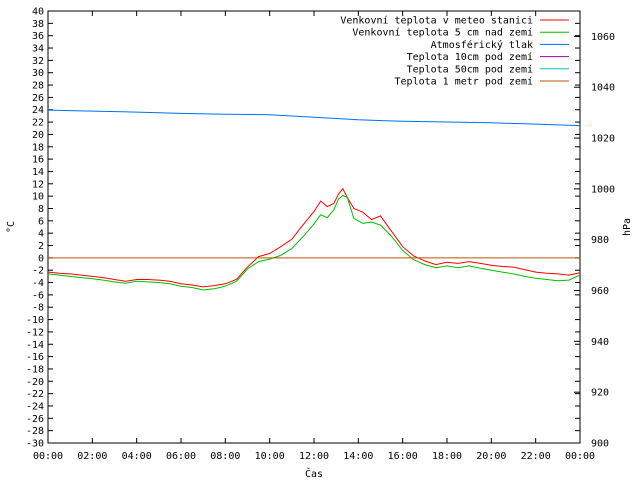 The image size is (640, 480). I want to click on y-right-tick-label: 960, so click(600, 291).